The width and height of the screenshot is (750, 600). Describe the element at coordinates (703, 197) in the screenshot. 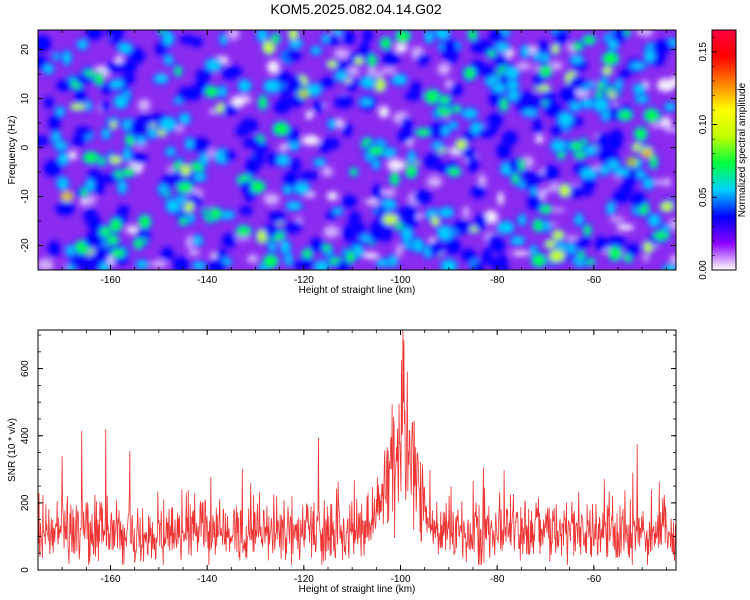

I see `colorbar-tick-label: 0.05` at that location.